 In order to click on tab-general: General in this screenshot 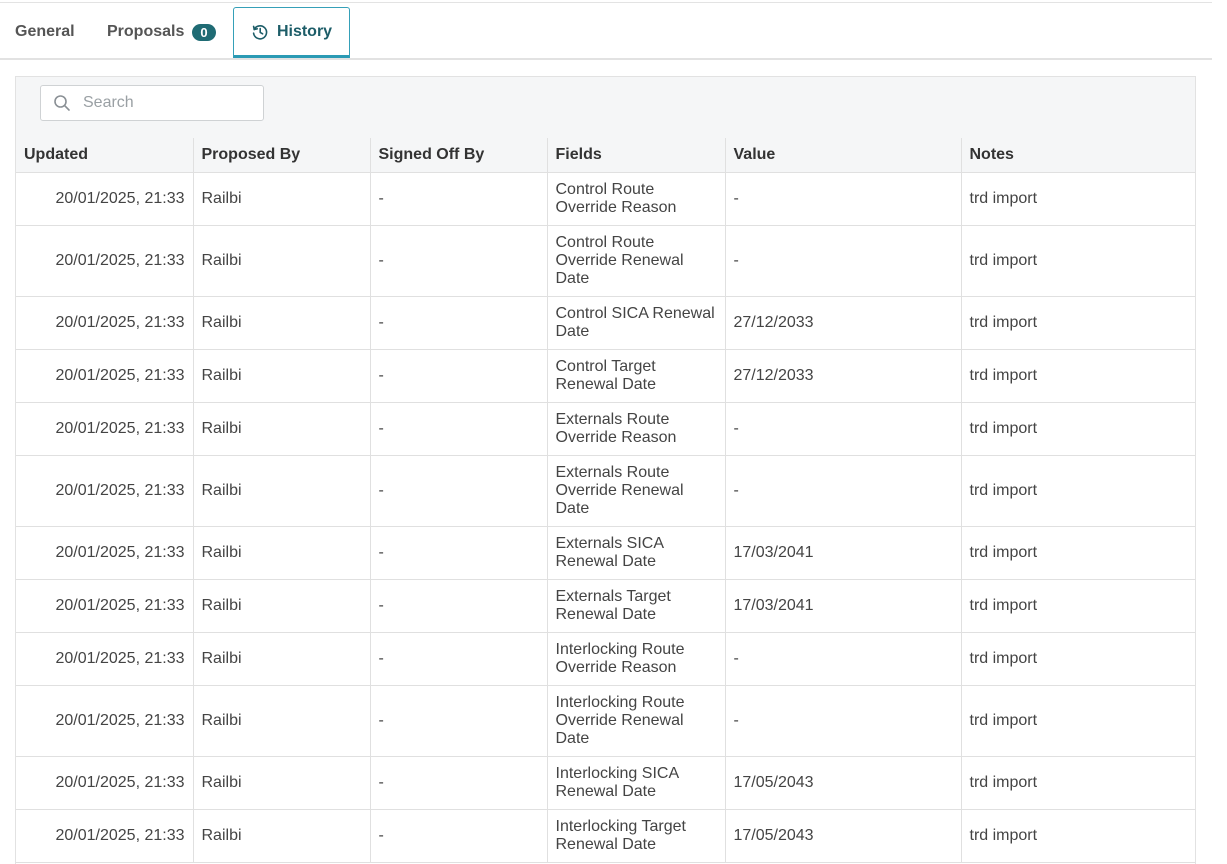, I will do `click(45, 32)`.